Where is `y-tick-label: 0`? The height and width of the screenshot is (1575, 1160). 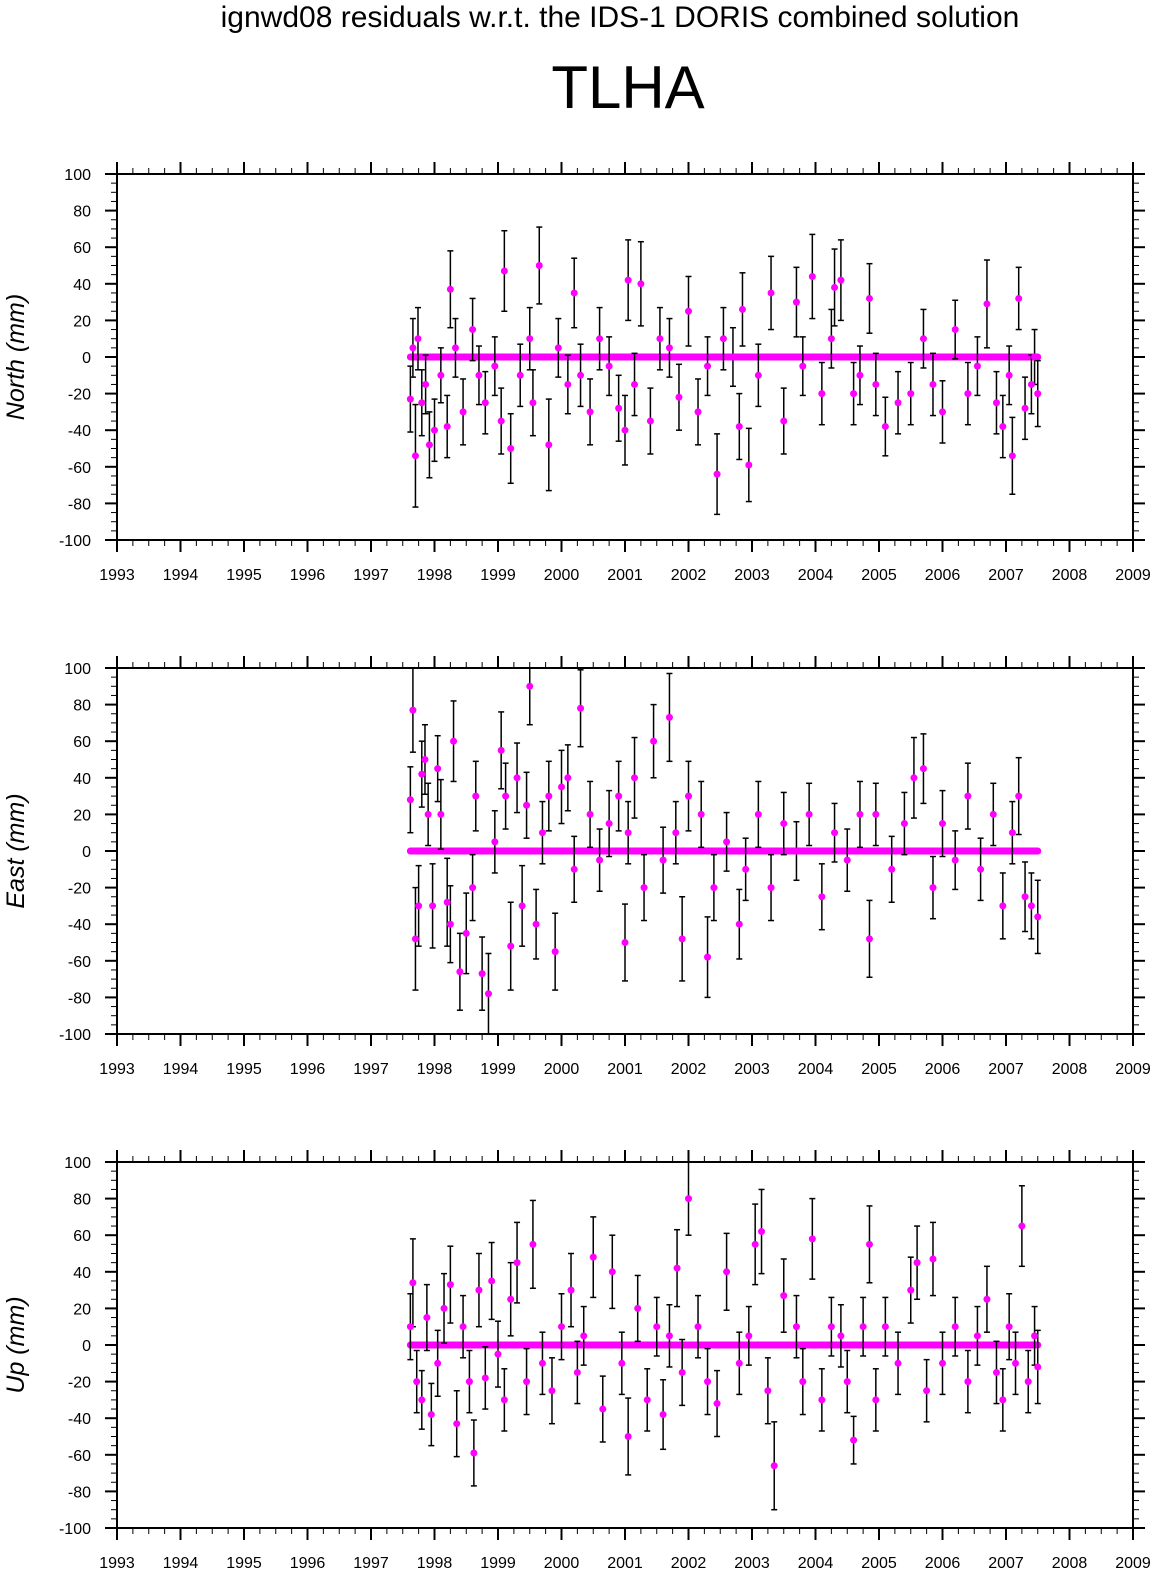
y-tick-label: 0 is located at coordinates (86, 1346).